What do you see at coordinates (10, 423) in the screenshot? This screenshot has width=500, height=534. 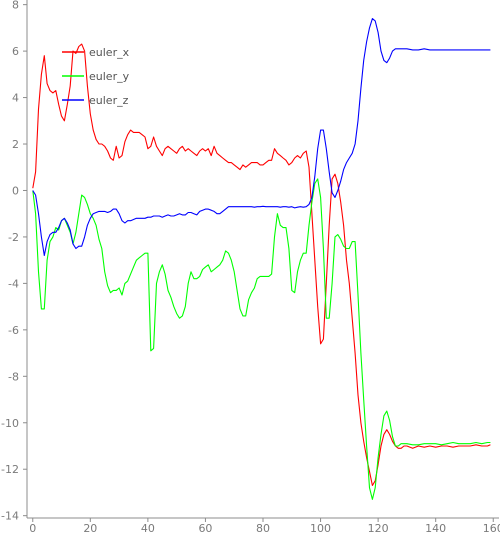 I see `y-tick-label: -10` at bounding box center [10, 423].